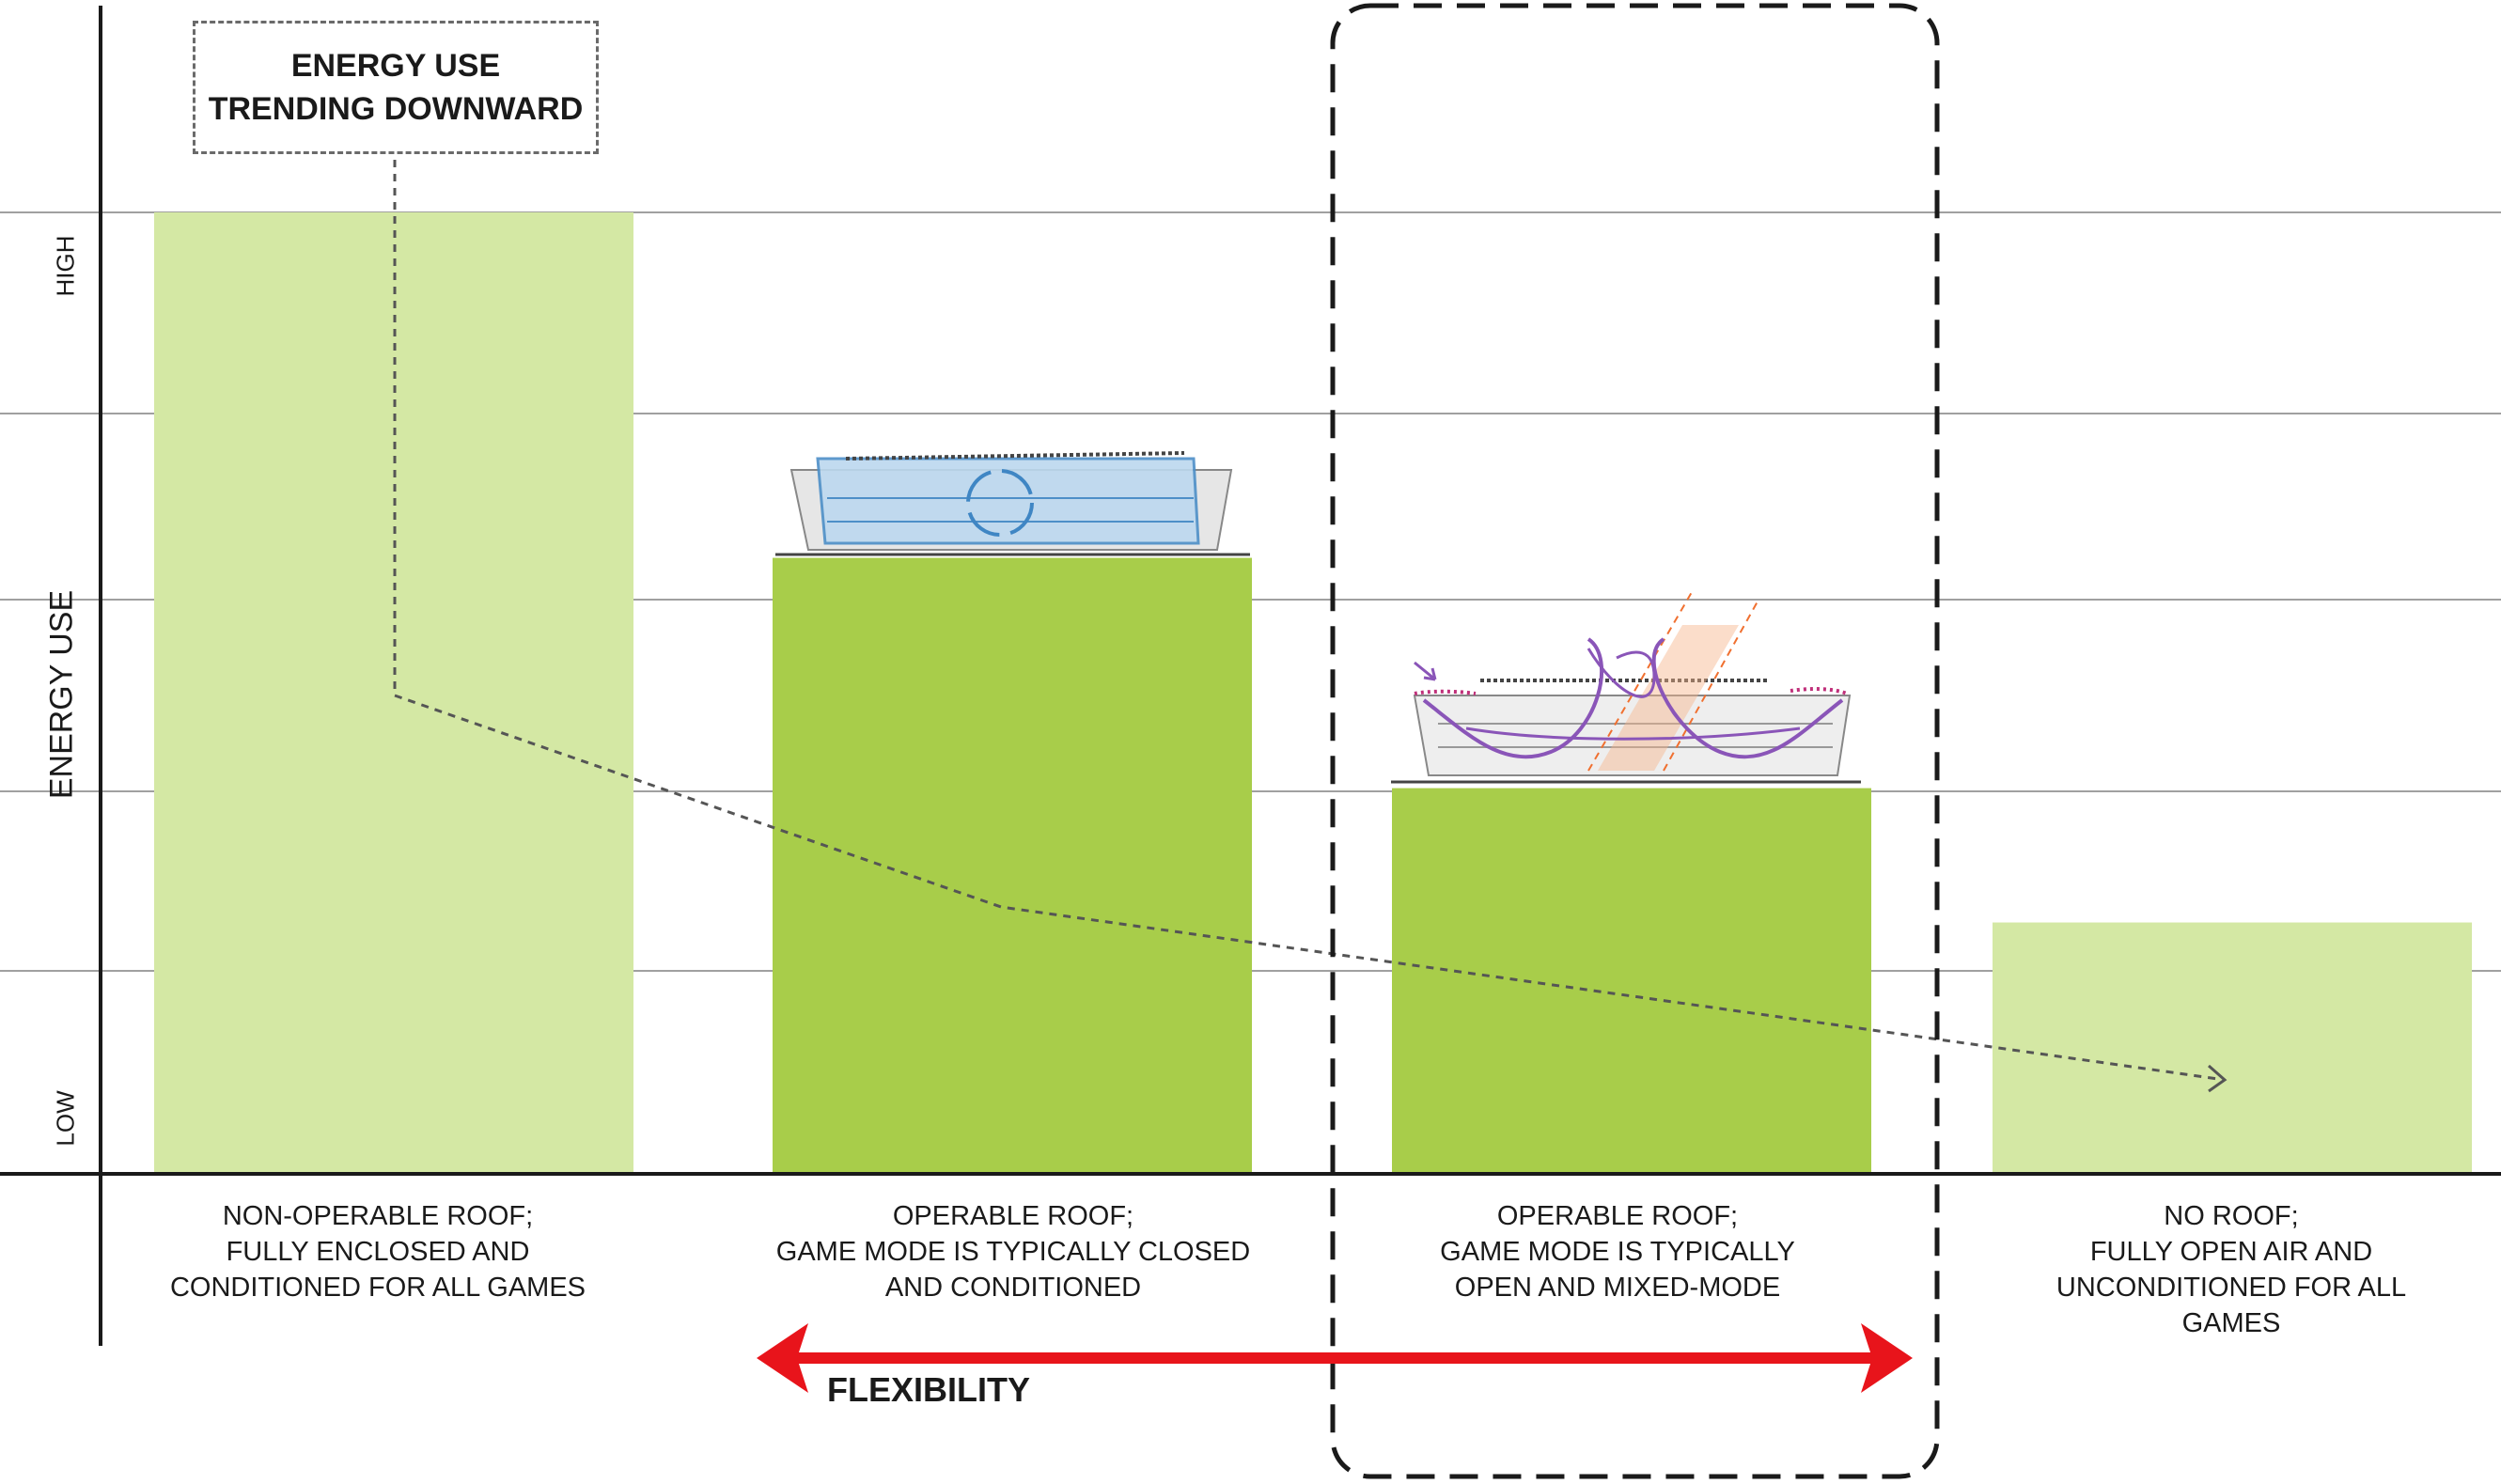 The height and width of the screenshot is (1484, 2501). I want to click on category-label-2-line-2: GAME MODE IS TYPICALLY CLOSED, so click(1013, 1252).